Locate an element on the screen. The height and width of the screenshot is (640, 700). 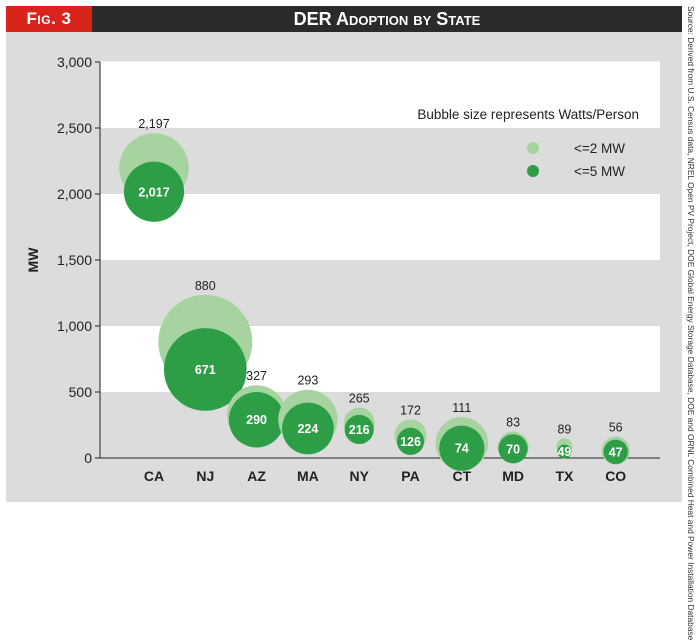
x-category-label: TX is located at coordinates (564, 476).